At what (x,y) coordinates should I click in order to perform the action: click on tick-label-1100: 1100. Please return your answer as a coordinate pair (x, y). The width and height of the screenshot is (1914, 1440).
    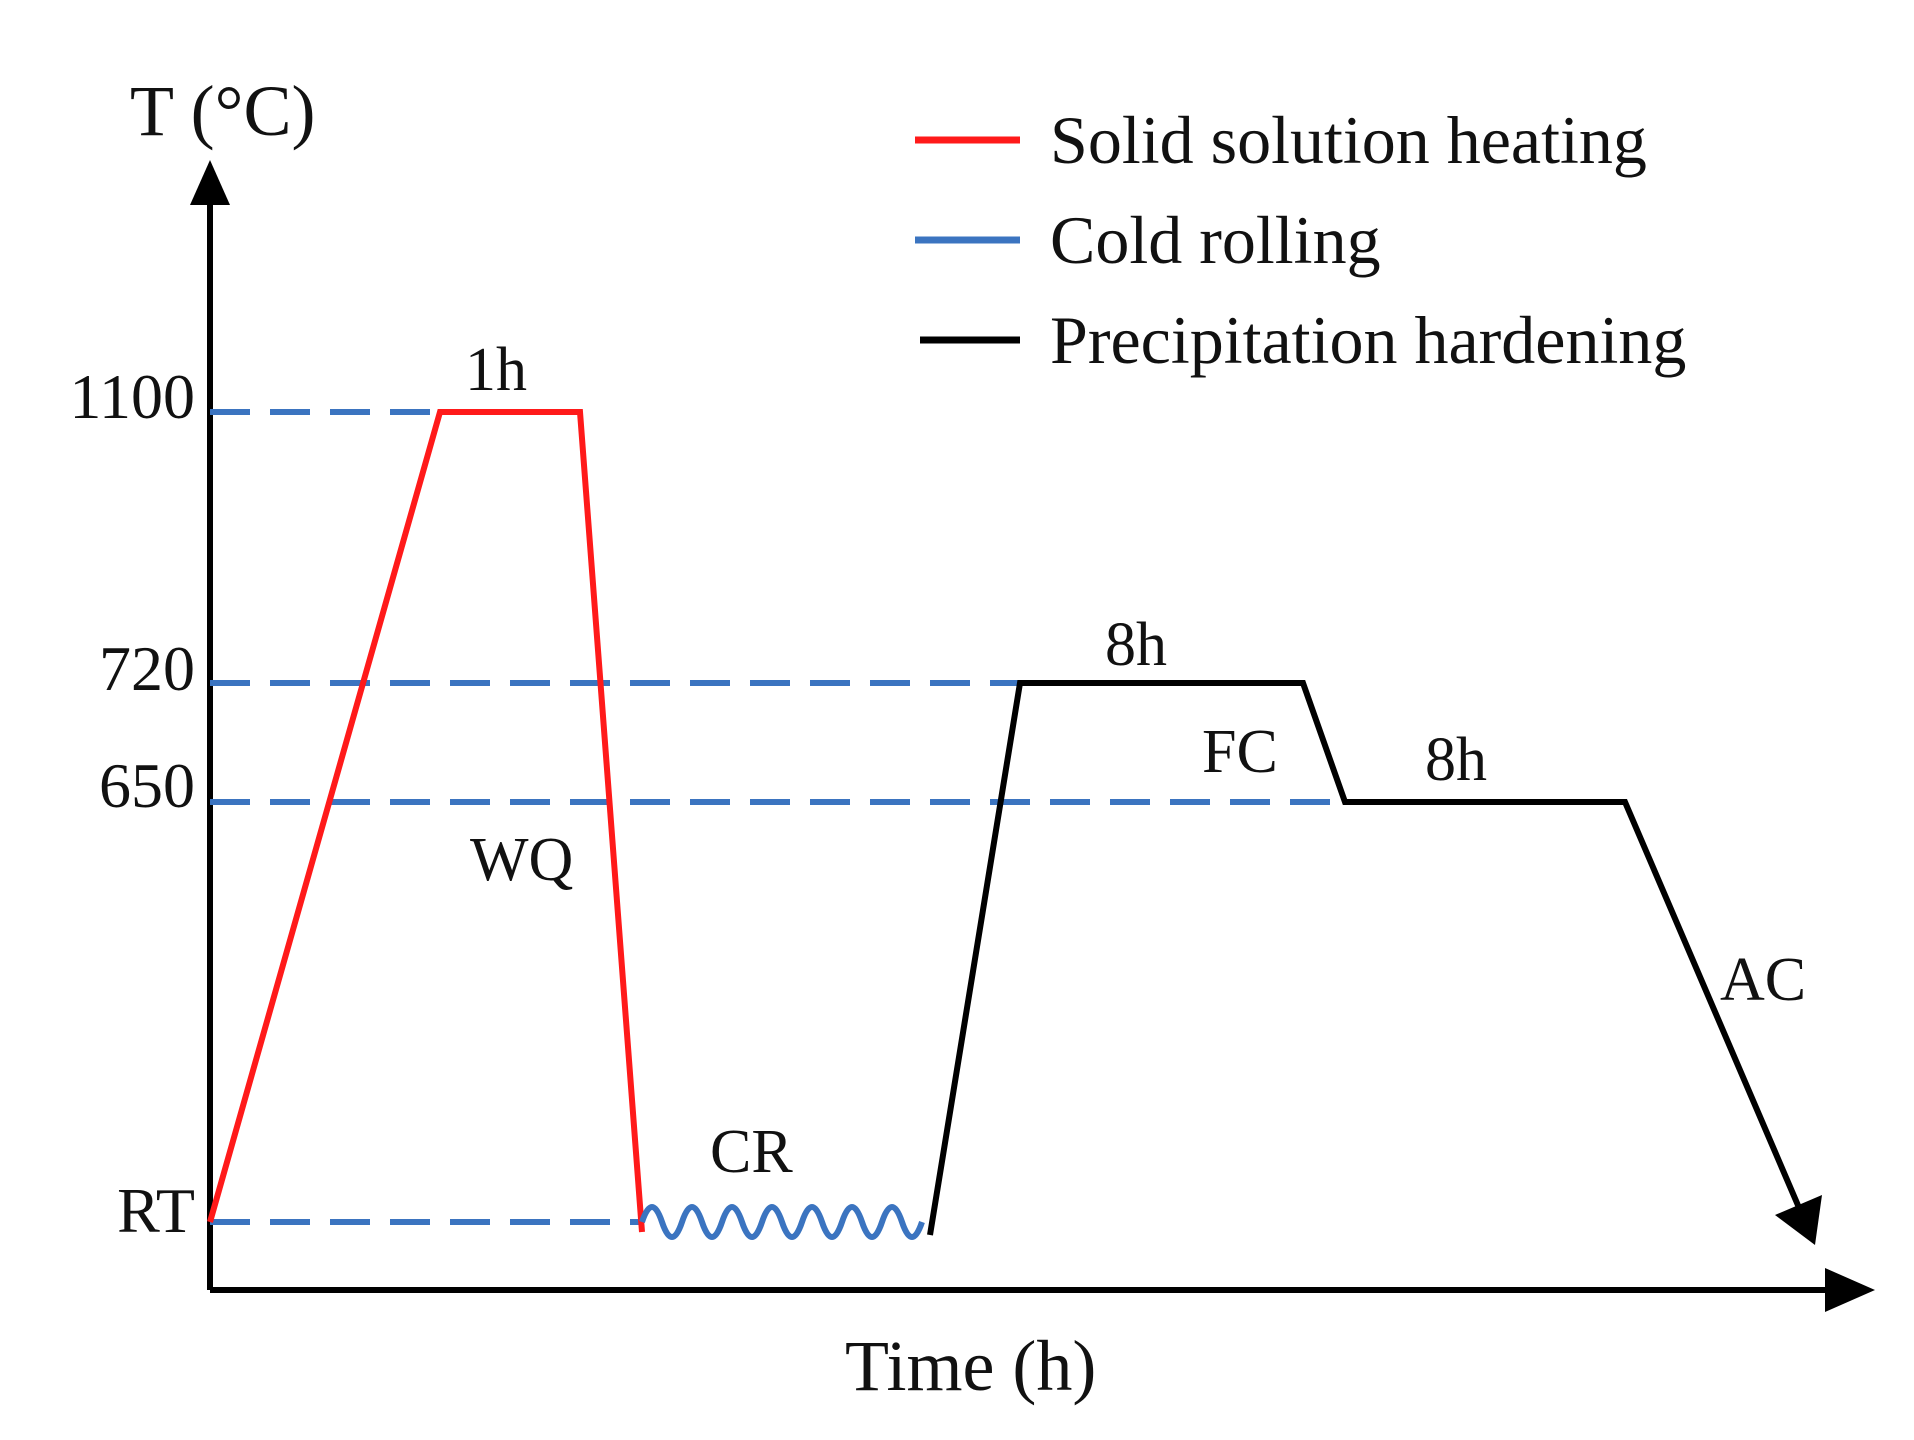
    Looking at the image, I should click on (132, 396).